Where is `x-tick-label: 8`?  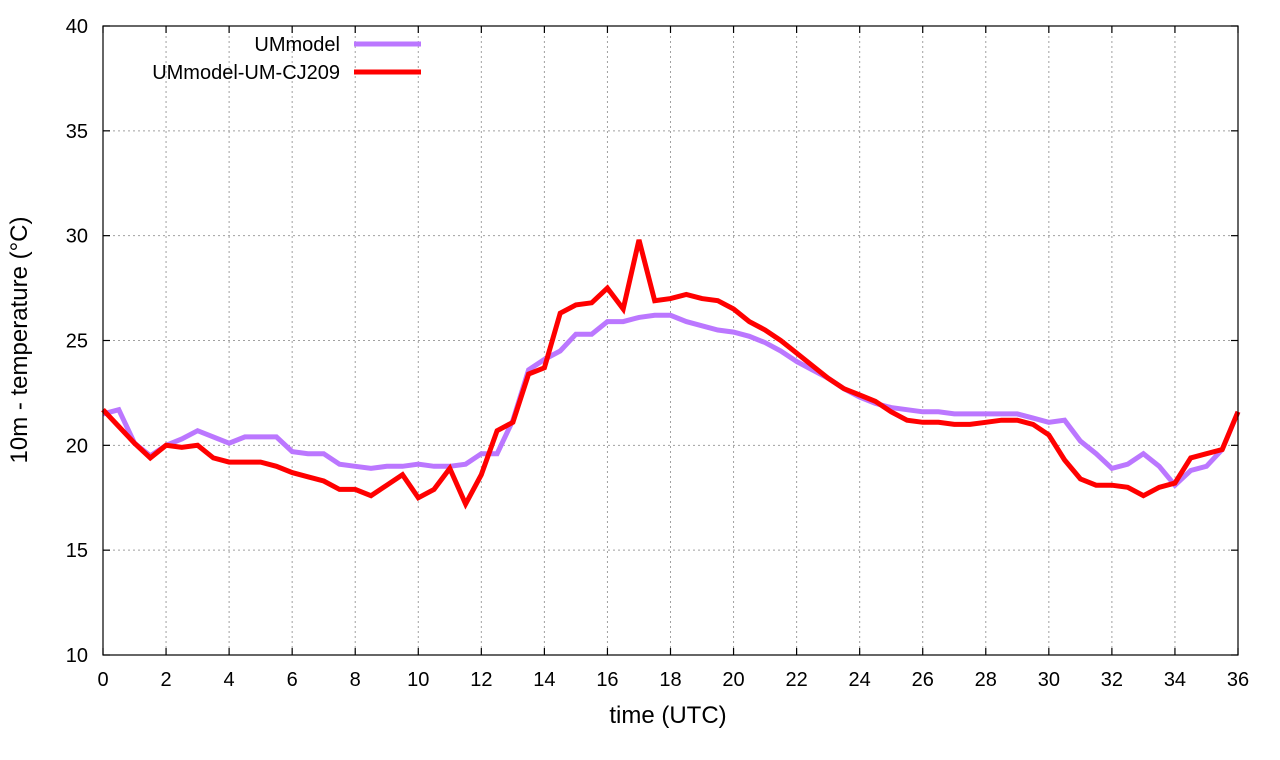
x-tick-label: 8 is located at coordinates (355, 680).